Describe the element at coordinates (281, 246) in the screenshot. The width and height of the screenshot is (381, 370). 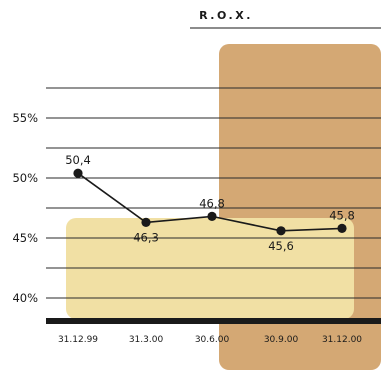
I see `data-label: 45,6` at that location.